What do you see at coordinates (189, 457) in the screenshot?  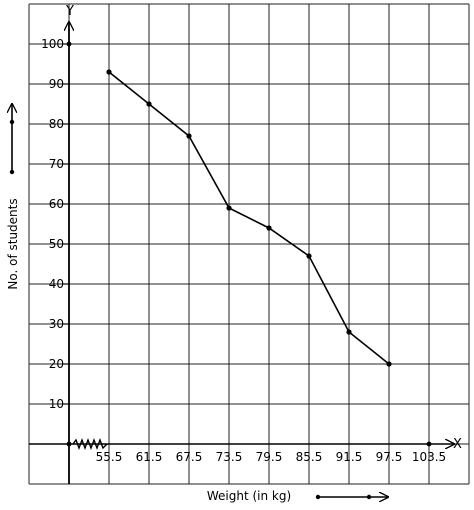 I see `x-tick-label: 67.5` at bounding box center [189, 457].